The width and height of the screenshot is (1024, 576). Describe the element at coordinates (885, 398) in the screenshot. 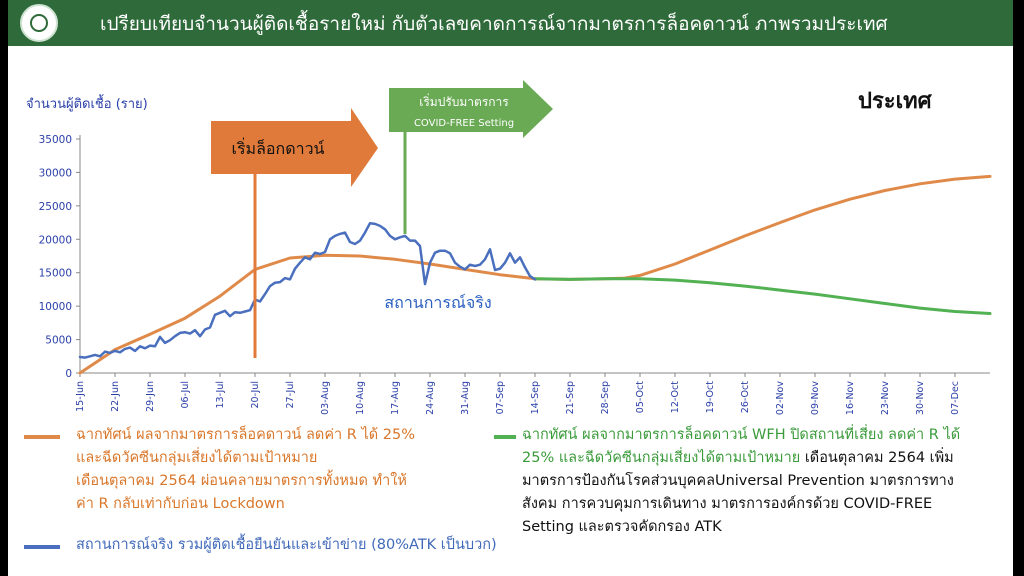

I see `x-tick-label-23: 23-Nov` at that location.